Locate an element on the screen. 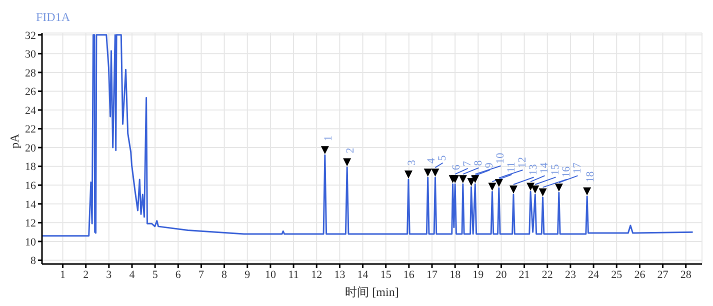 The width and height of the screenshot is (713, 306). y-tick-label: 18 is located at coordinates (30, 167).